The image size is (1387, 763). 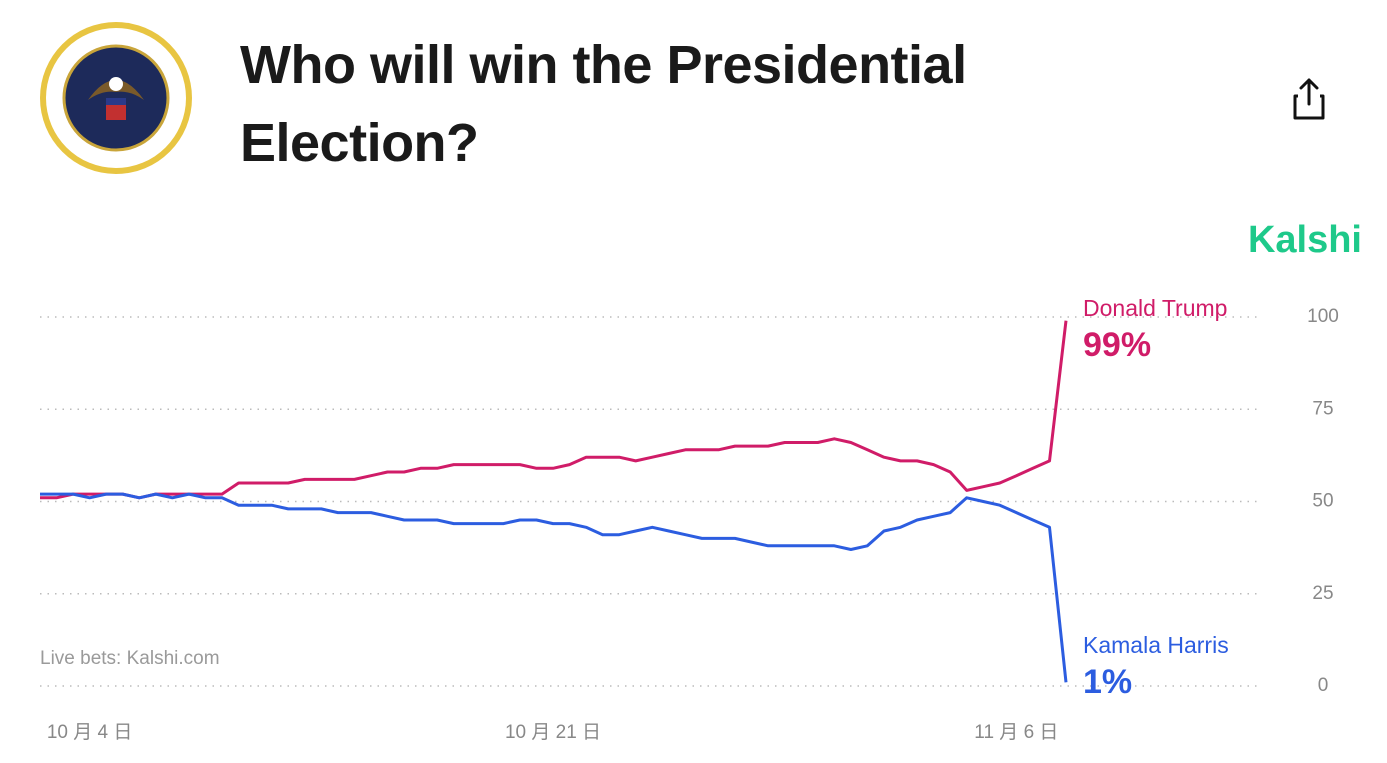 I want to click on x-tick-label: 10 月 21 日, so click(x=553, y=732).